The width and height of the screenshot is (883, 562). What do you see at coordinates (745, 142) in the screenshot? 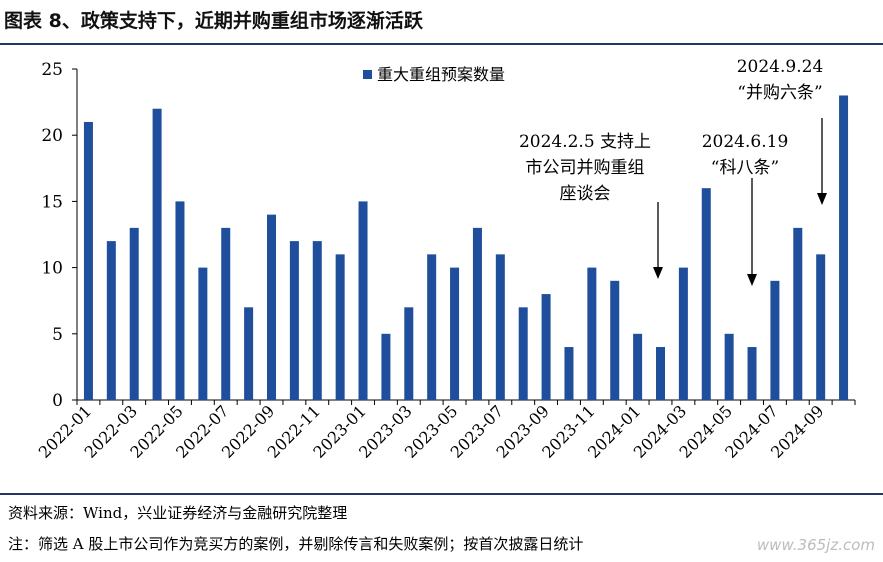
I see `annotation-text: 2024.6.19` at bounding box center [745, 142].